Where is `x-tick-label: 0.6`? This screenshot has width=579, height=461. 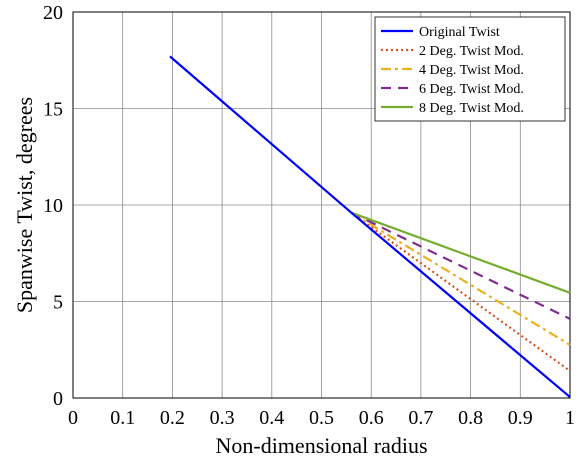
x-tick-label: 0.6 is located at coordinates (371, 418).